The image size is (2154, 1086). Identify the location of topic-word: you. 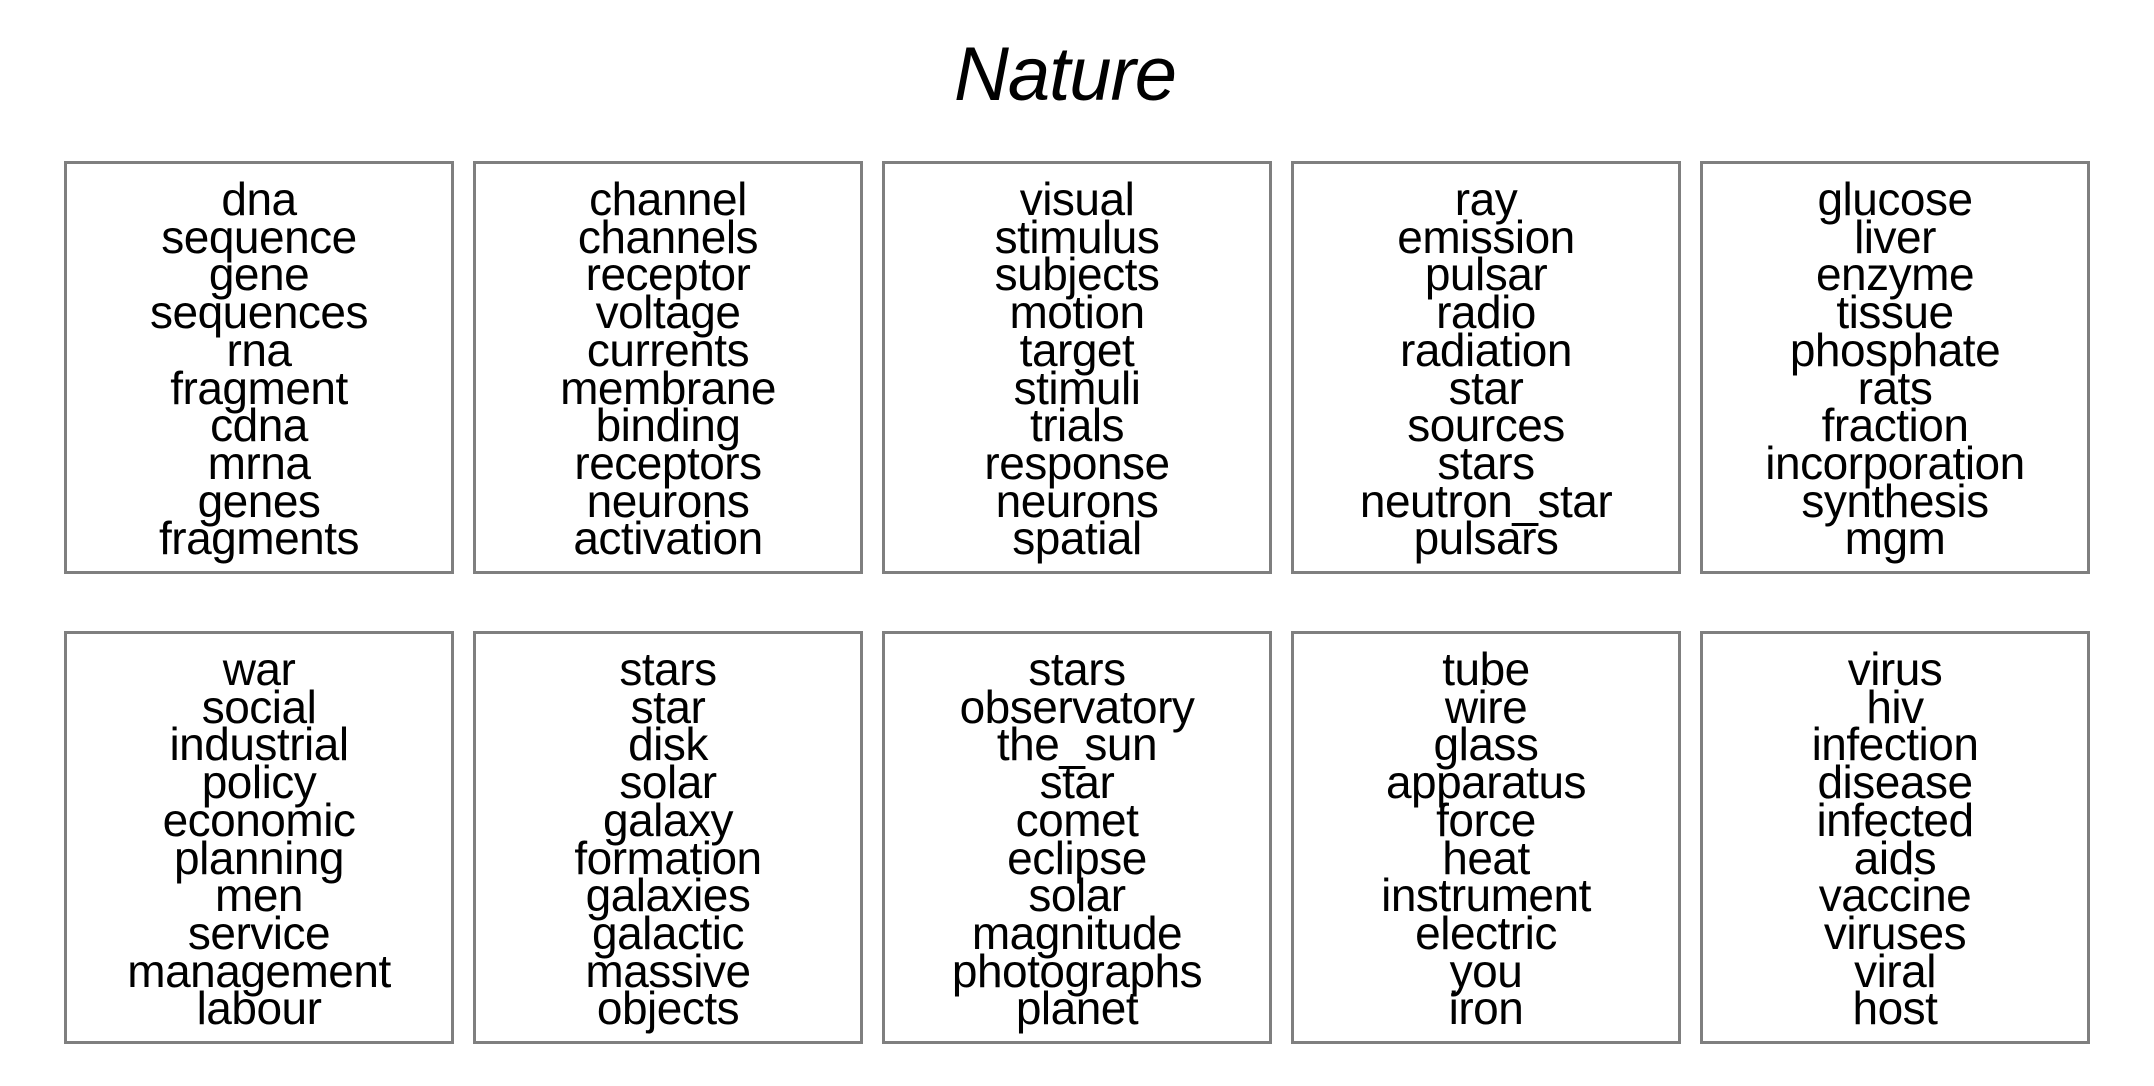
(1486, 970).